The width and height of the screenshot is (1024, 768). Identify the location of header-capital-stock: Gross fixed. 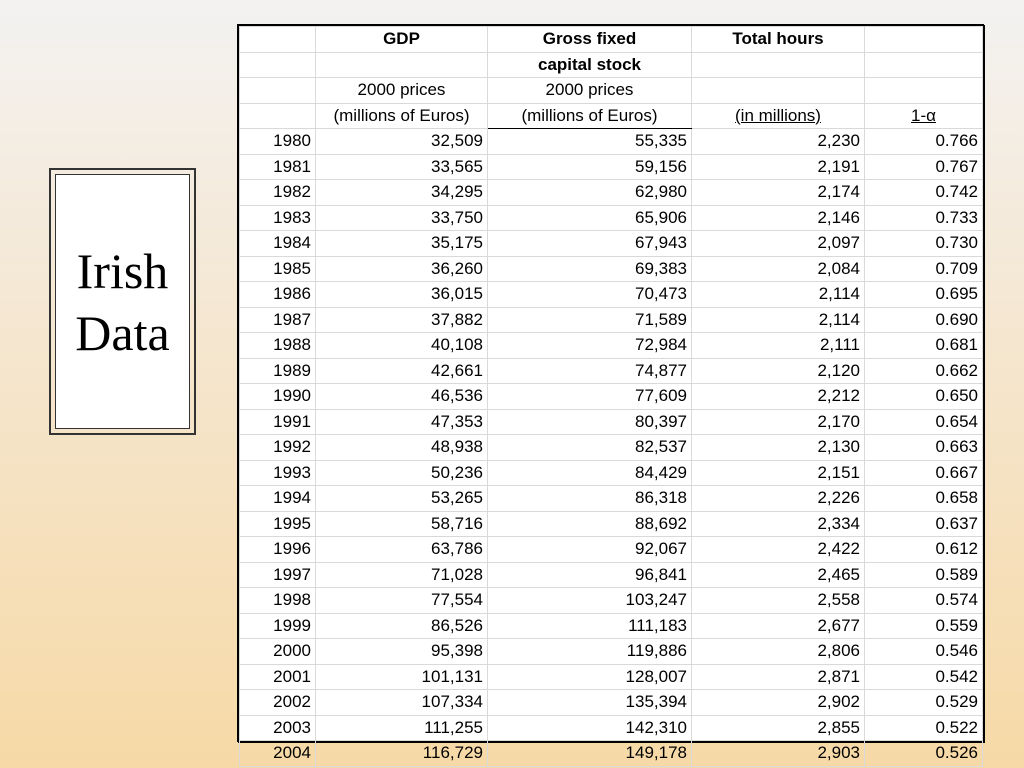
(589, 39).